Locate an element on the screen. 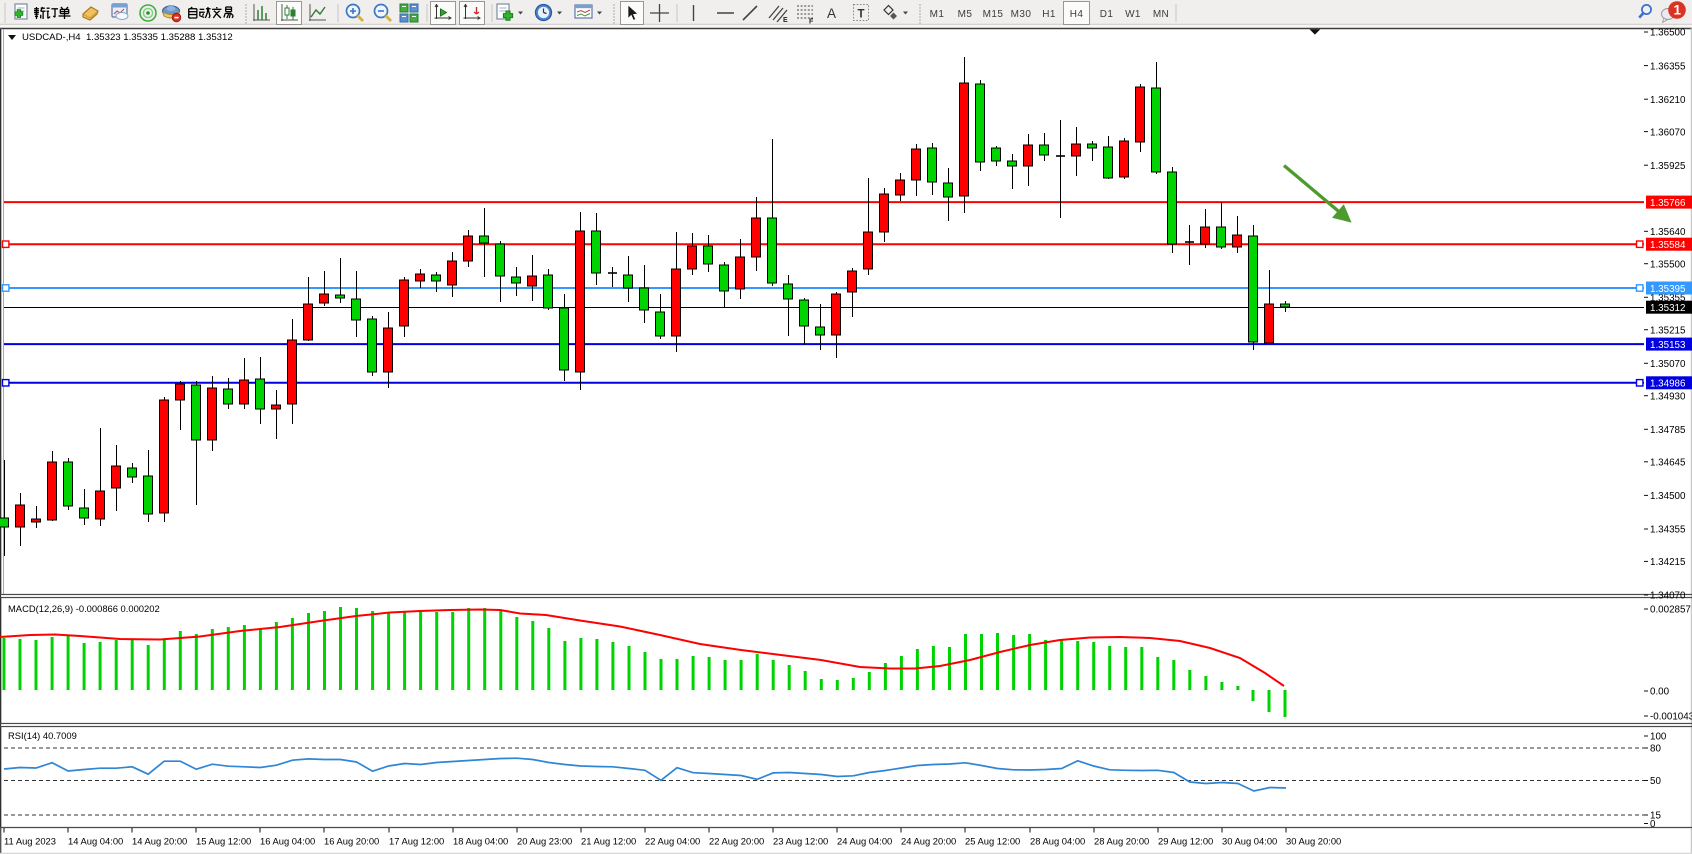  svg-text: 1.35215 is located at coordinates (1668, 330).